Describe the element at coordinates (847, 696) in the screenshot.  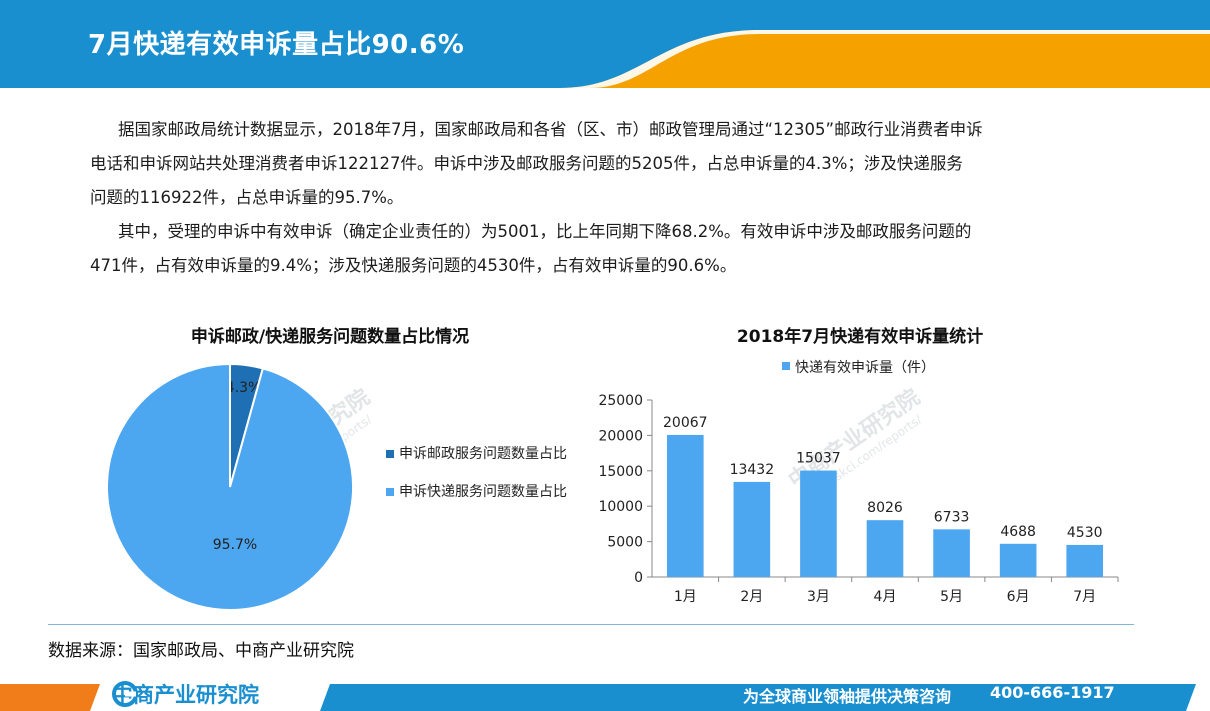
I see `footer-slogan: 为全球商业领袖提供决策咨询` at that location.